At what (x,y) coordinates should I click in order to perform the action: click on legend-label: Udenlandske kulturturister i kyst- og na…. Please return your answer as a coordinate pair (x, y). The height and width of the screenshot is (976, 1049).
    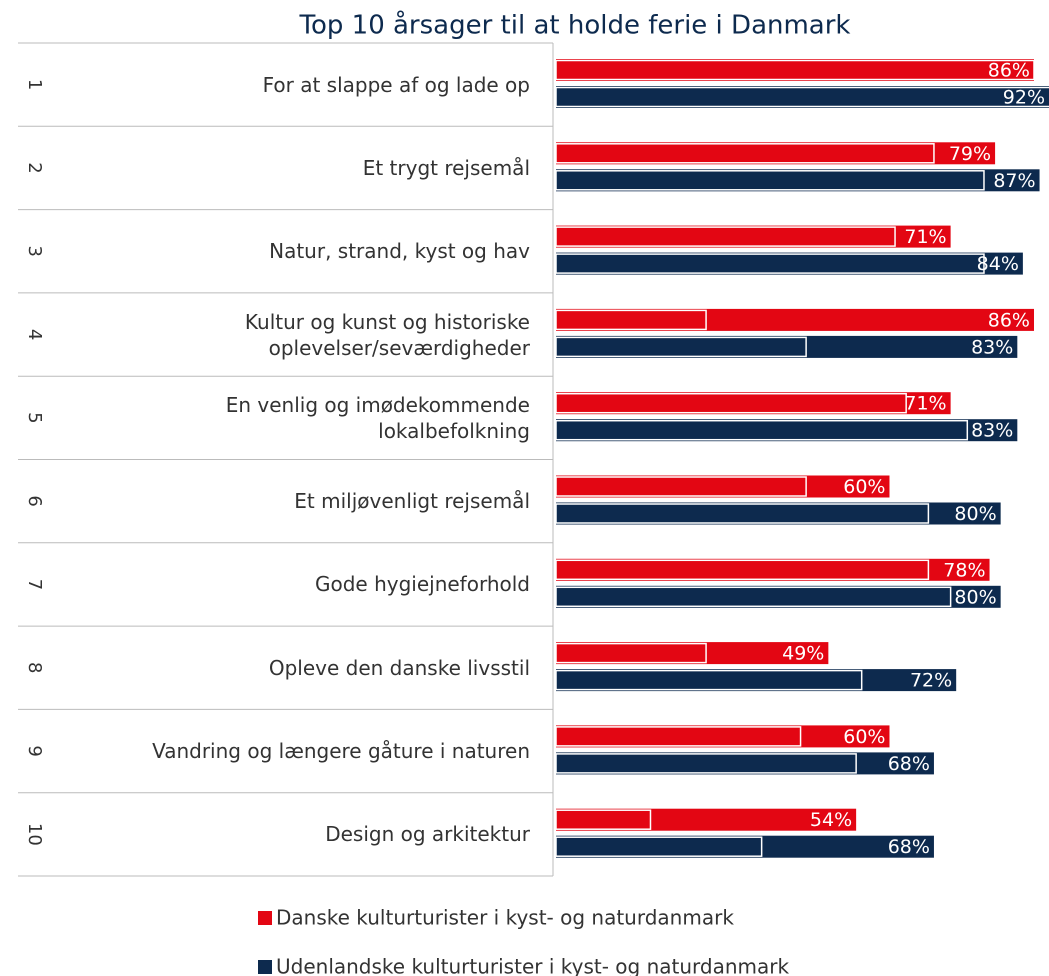
    Looking at the image, I should click on (532, 965).